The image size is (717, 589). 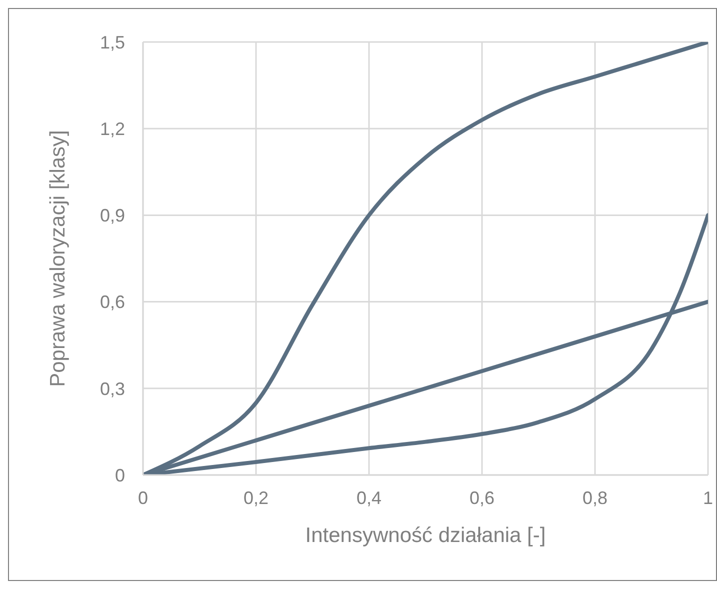 What do you see at coordinates (425, 535) in the screenshot?
I see `x-axis-title: Intensywność działania [-]` at bounding box center [425, 535].